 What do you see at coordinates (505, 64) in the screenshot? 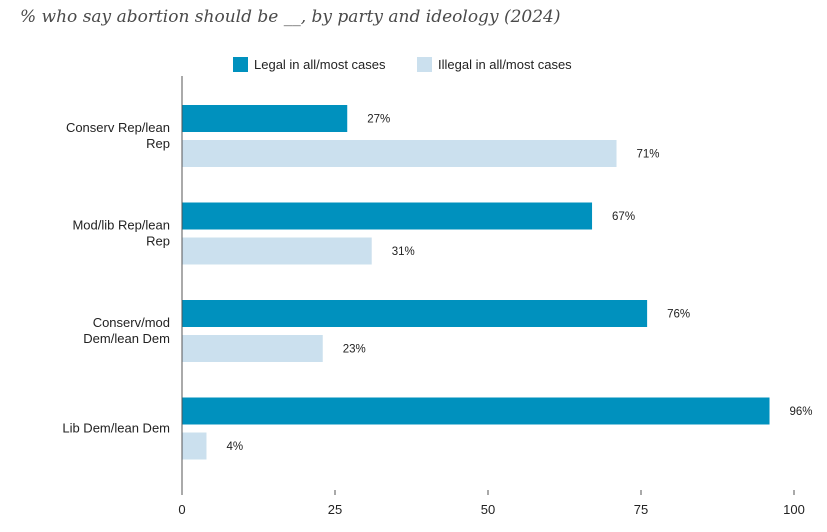
I see `legend-label-illegal: Illegal in all/most cases` at bounding box center [505, 64].